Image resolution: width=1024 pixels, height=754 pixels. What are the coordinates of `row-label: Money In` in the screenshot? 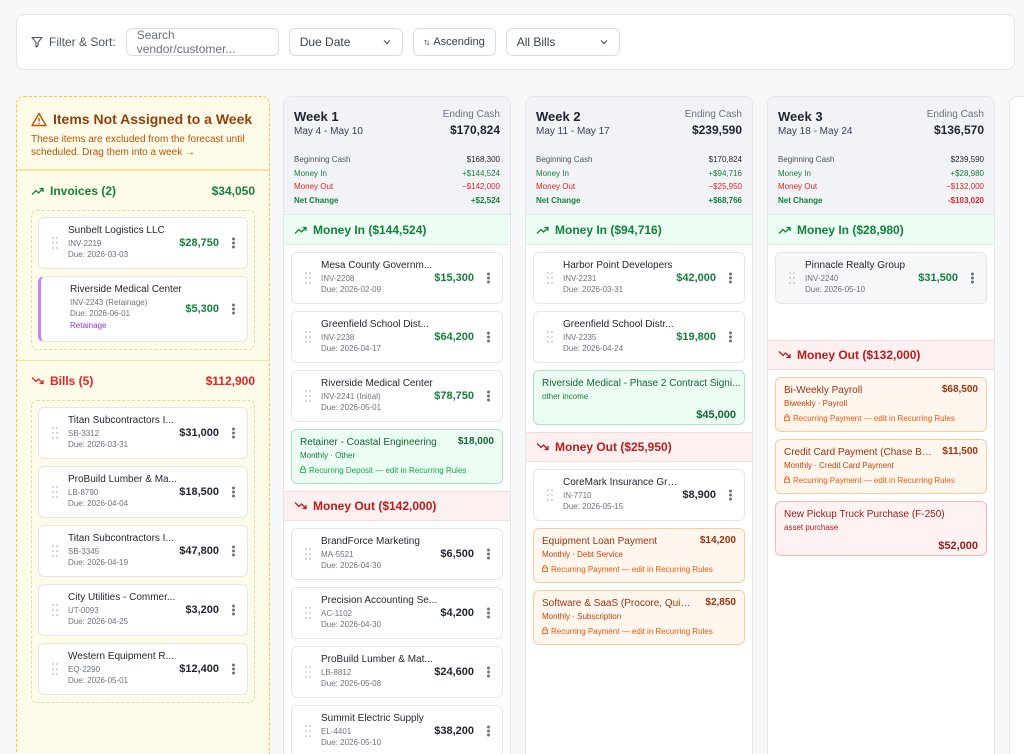 It's located at (310, 173).